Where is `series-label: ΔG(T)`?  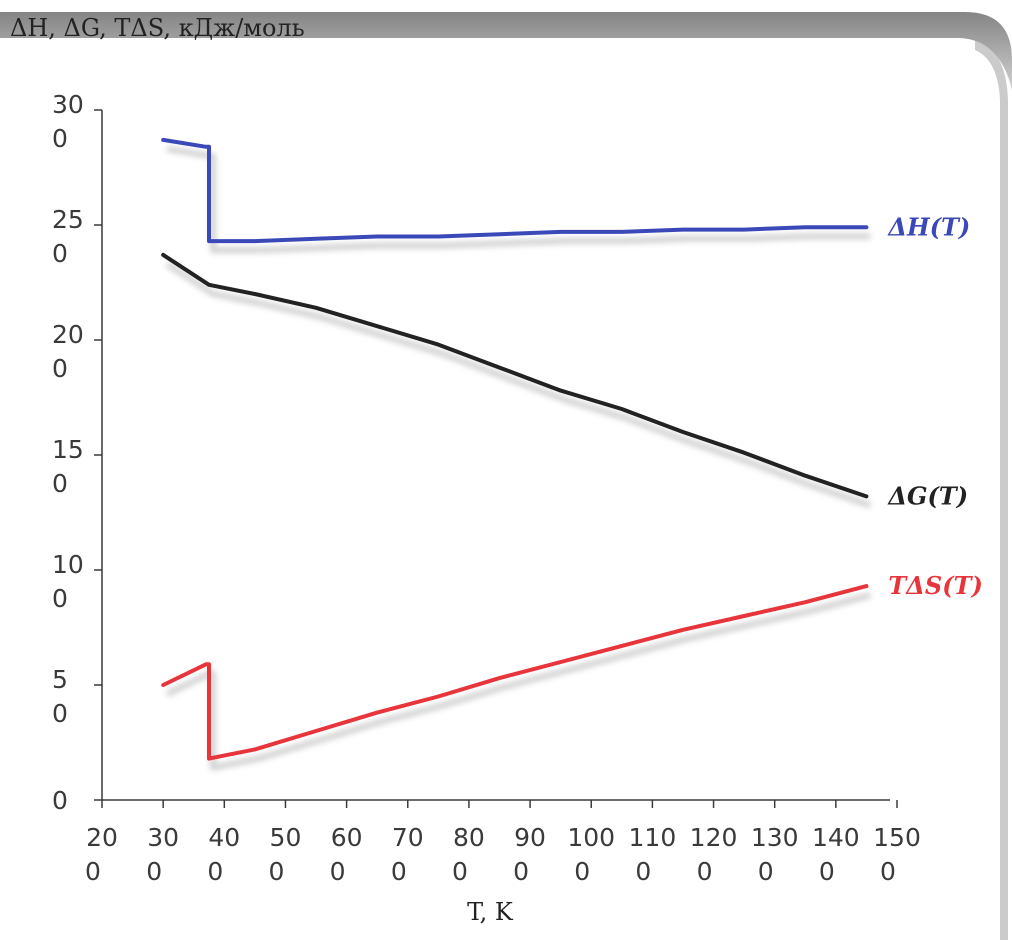
series-label: ΔG(T) is located at coordinates (927, 495).